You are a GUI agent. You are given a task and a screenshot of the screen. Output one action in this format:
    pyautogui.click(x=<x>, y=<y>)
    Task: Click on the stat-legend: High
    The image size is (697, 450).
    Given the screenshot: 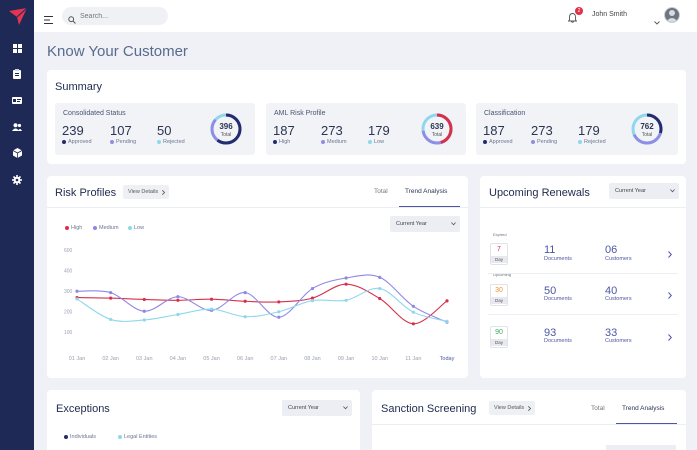 What is the action you would take?
    pyautogui.click(x=281, y=142)
    